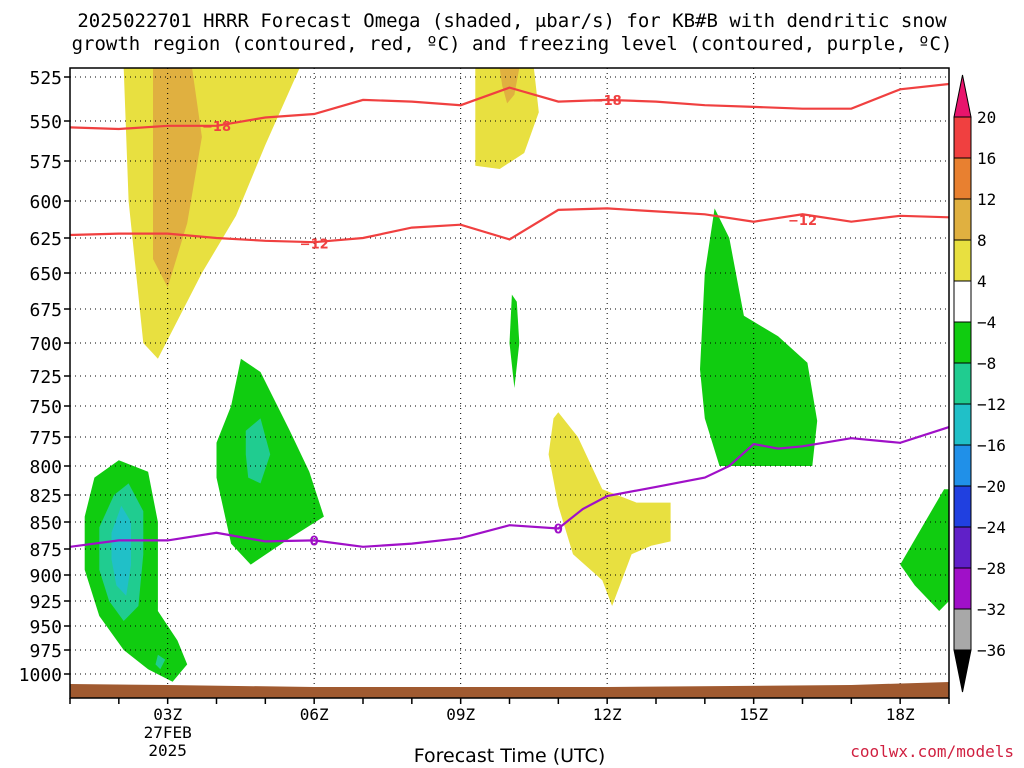 The height and width of the screenshot is (768, 1024). Describe the element at coordinates (45, 651) in the screenshot. I see `y-tick-label: 975` at that location.